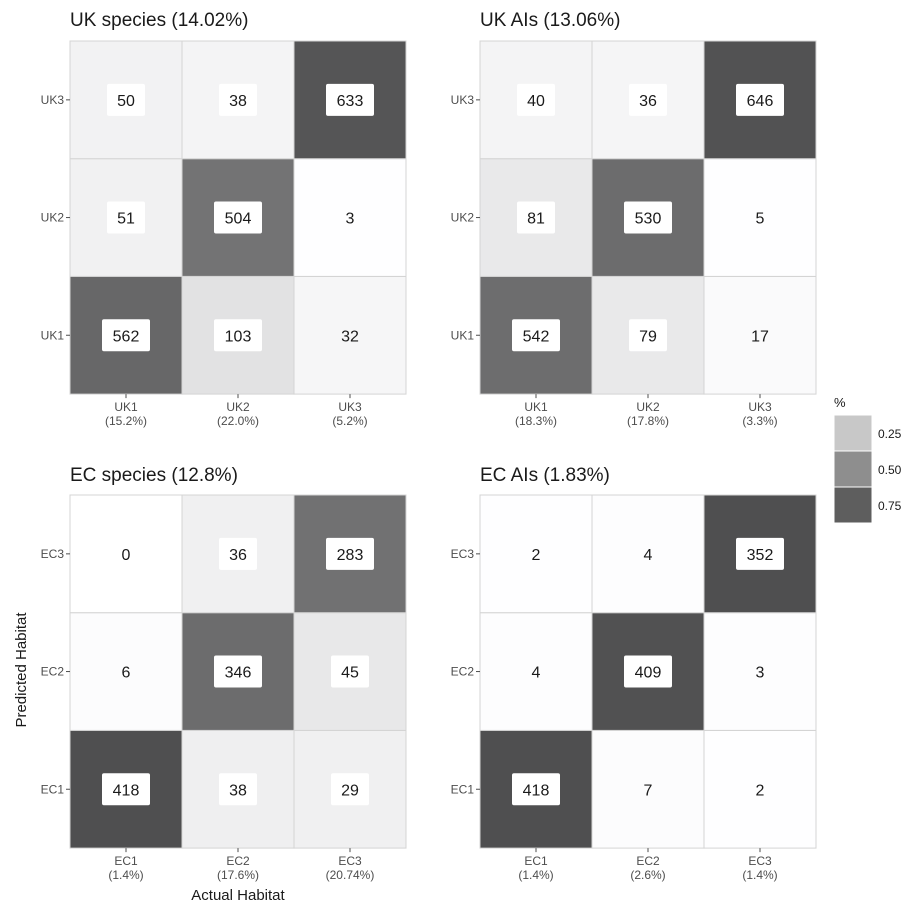 The height and width of the screenshot is (906, 904). What do you see at coordinates (545, 475) in the screenshot?
I see `panel-title: EC AIs (1.83%)` at bounding box center [545, 475].